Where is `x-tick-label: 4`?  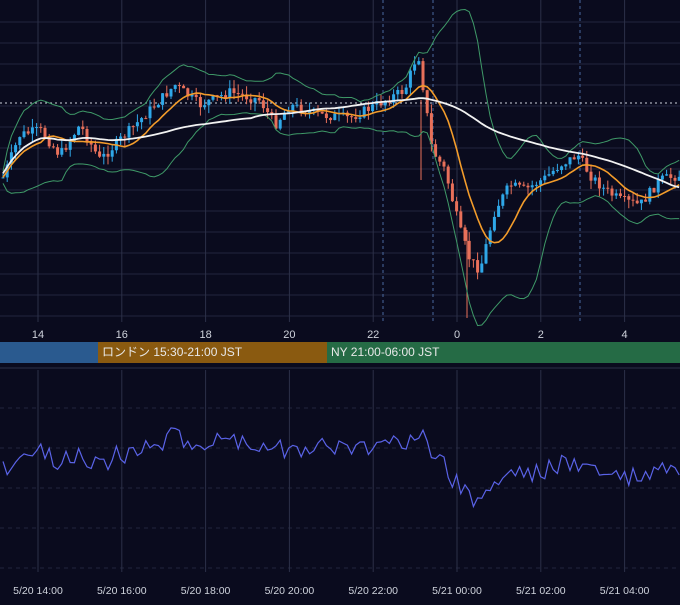 x-tick-label: 4 is located at coordinates (625, 335).